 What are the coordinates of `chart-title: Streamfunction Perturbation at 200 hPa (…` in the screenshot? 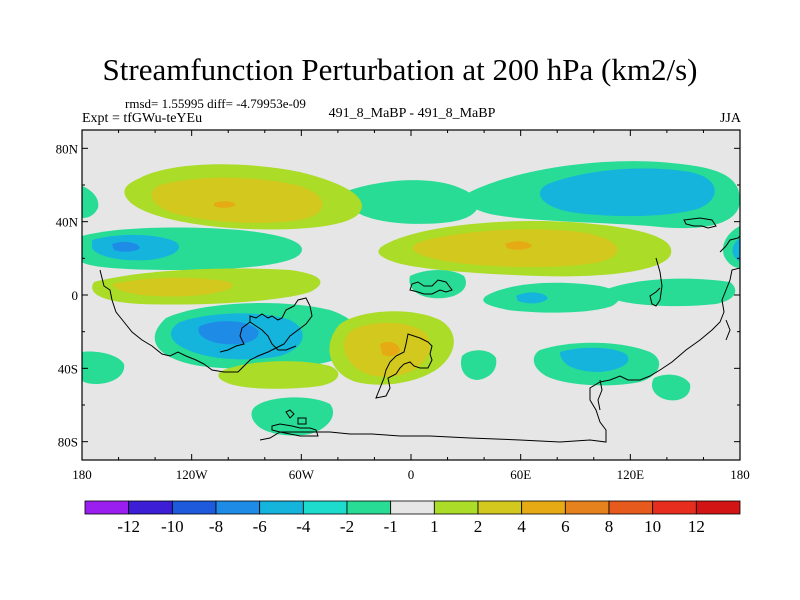 It's located at (400, 69).